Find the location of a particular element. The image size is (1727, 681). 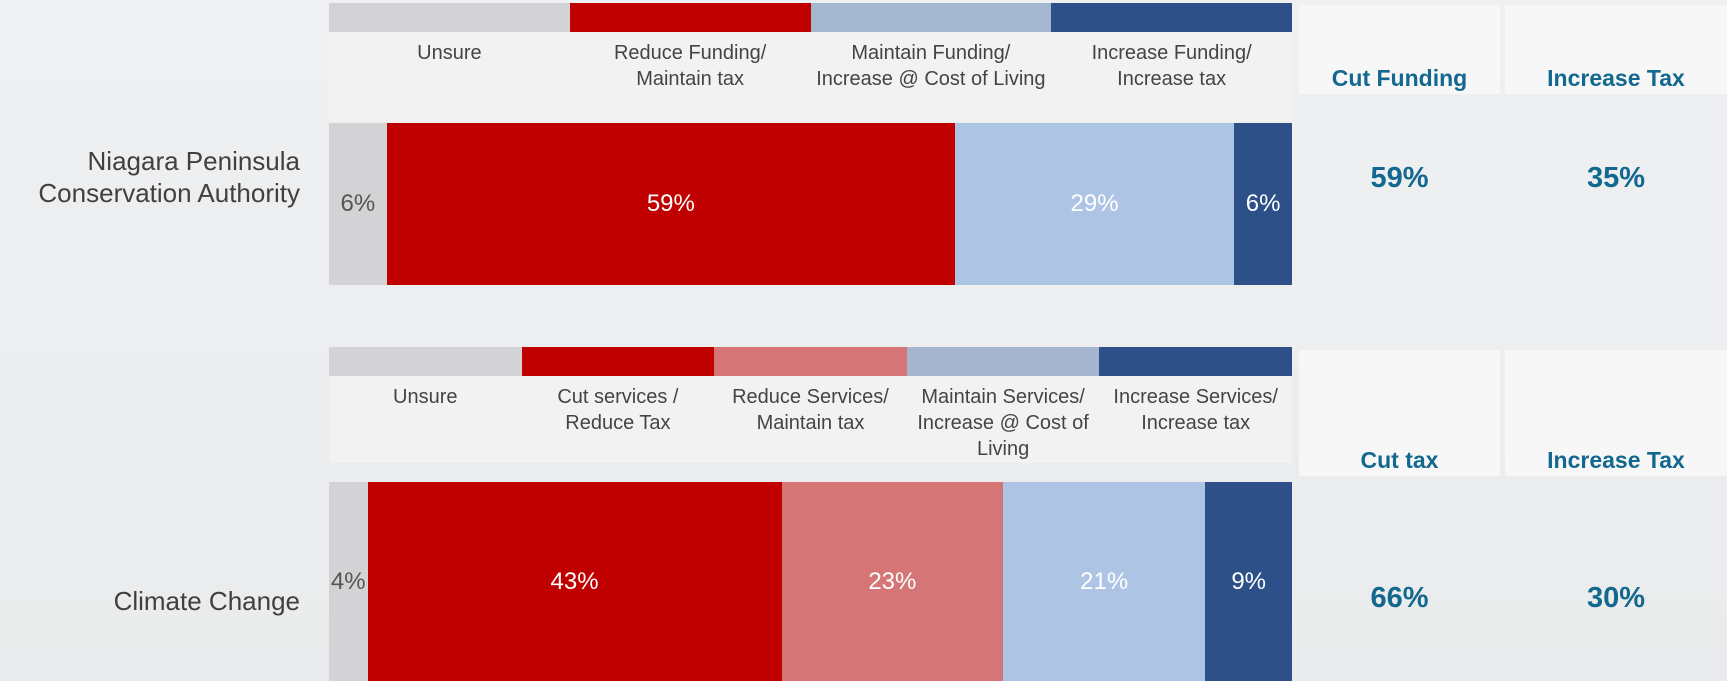

legend-label: Cut services / Reduce Tax is located at coordinates (618, 410).